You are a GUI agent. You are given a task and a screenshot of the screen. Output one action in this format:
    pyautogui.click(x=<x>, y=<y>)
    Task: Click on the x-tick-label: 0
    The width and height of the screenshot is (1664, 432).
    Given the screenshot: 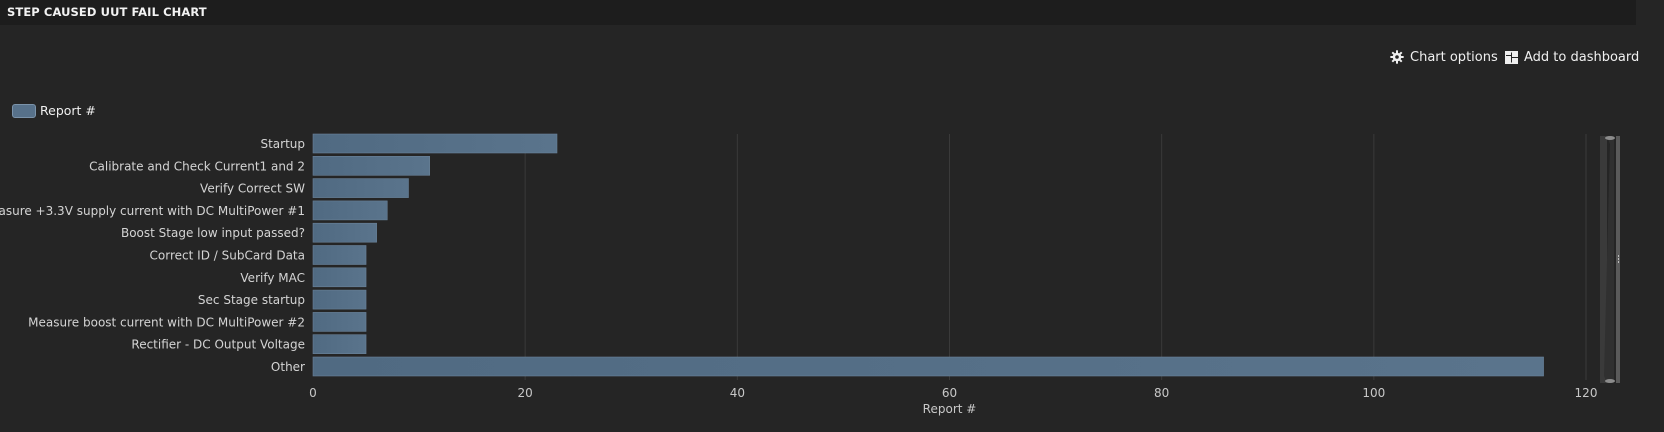 What is the action you would take?
    pyautogui.click(x=313, y=393)
    